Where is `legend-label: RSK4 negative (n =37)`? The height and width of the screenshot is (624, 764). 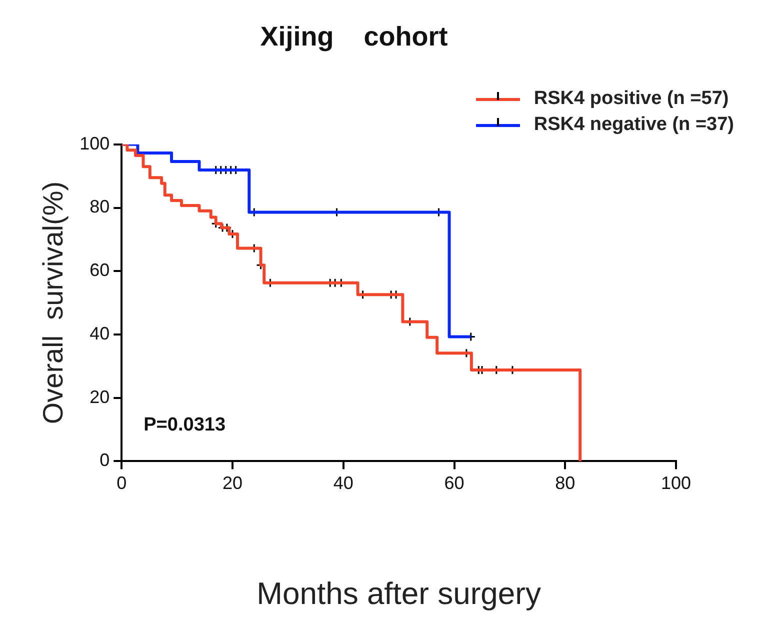
legend-label: RSK4 negative (n =37) is located at coordinates (634, 125).